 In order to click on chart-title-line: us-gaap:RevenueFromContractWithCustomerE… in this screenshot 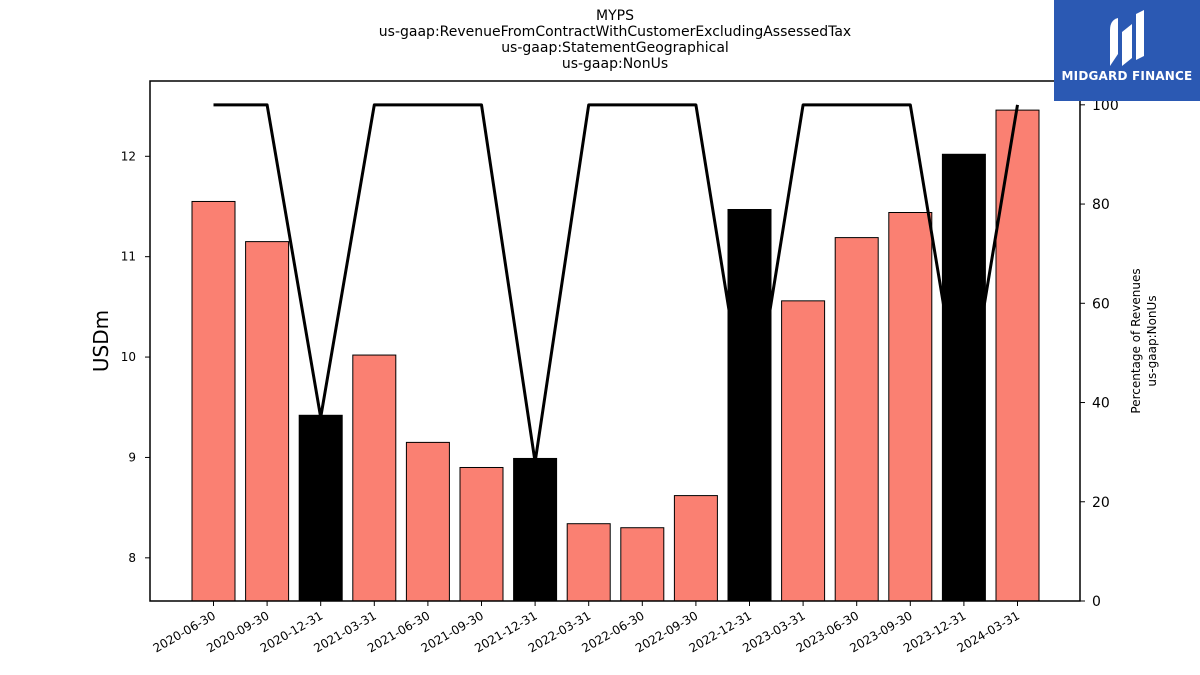, I will do `click(615, 32)`.